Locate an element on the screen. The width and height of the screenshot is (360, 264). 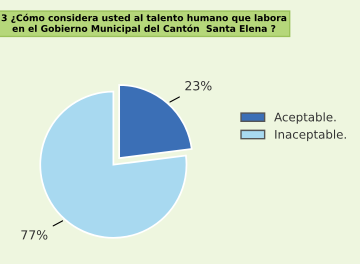
legend-label: Inaceptable. is located at coordinates (310, 136).